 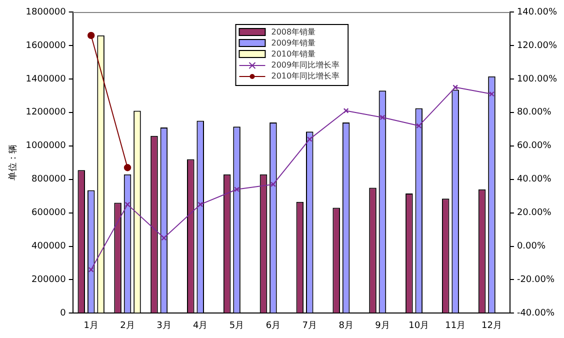 What do you see at coordinates (534, 113) in the screenshot?
I see `y2-tick-label: 80.00%` at bounding box center [534, 113].